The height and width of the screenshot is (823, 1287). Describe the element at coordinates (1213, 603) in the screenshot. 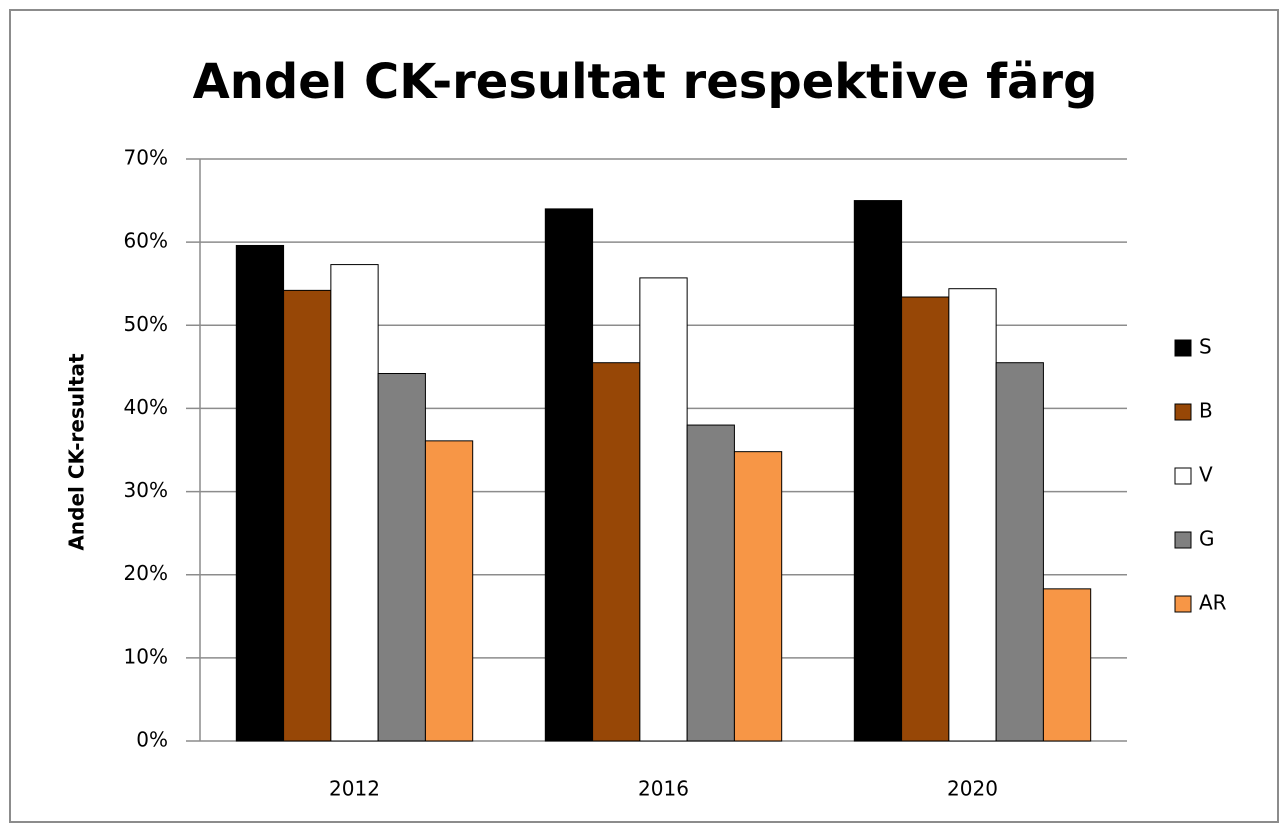

I see `legend-label: AR` at that location.